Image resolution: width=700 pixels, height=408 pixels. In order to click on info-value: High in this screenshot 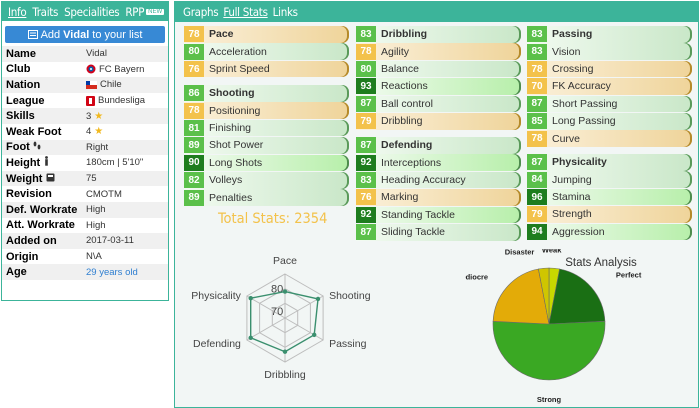, I will do `click(96, 210)`.